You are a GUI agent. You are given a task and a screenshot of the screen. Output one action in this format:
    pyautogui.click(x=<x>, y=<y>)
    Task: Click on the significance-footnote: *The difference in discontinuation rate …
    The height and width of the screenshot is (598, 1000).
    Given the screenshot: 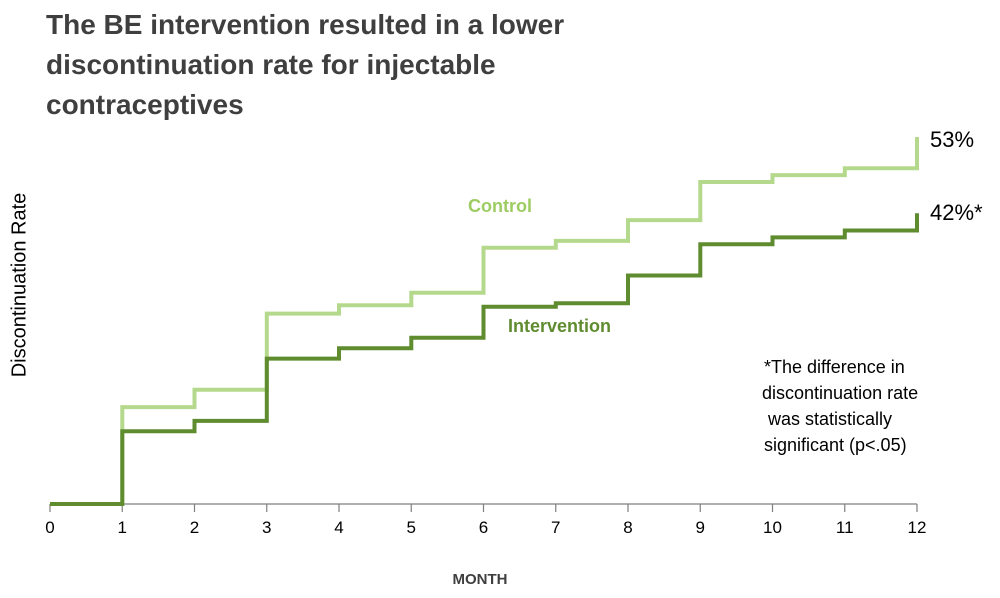 What is the action you would take?
    pyautogui.click(x=857, y=406)
    